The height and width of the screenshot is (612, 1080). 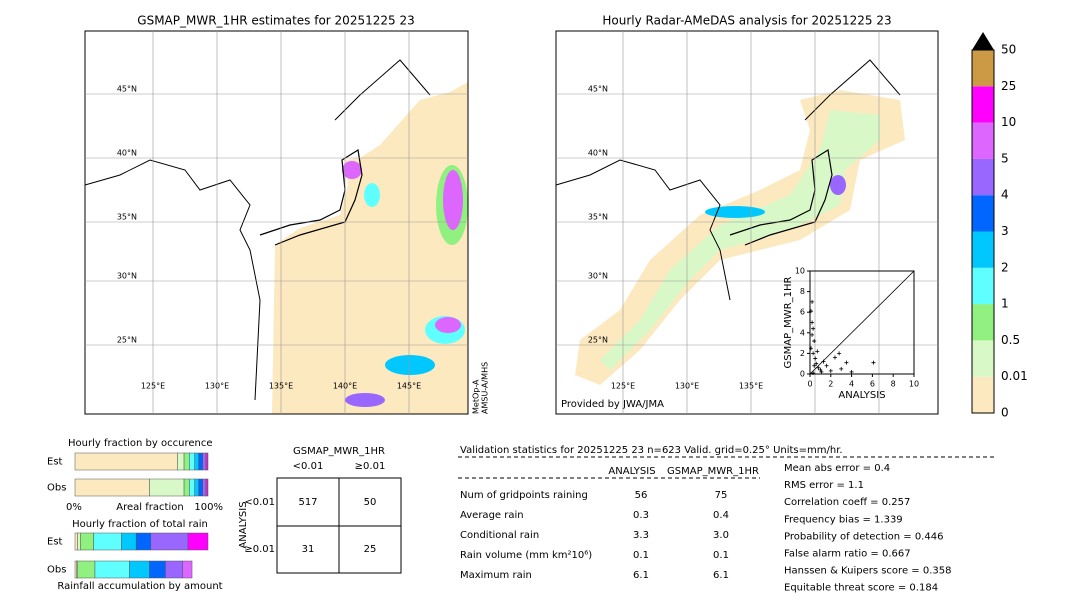 What do you see at coordinates (259, 549) in the screenshot?
I see `row-header: ≥0.01` at bounding box center [259, 549].